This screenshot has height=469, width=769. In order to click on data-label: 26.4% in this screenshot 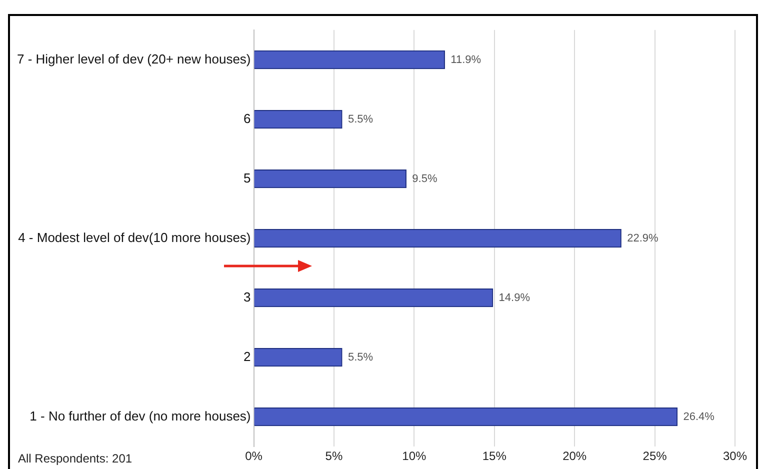, I will do `click(699, 416)`.